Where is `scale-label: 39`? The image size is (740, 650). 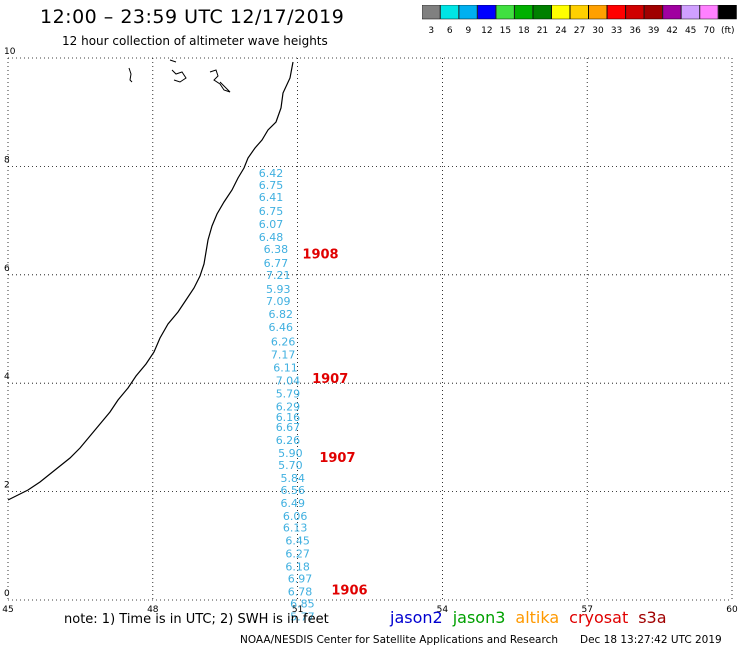
scale-label: 39 is located at coordinates (654, 31).